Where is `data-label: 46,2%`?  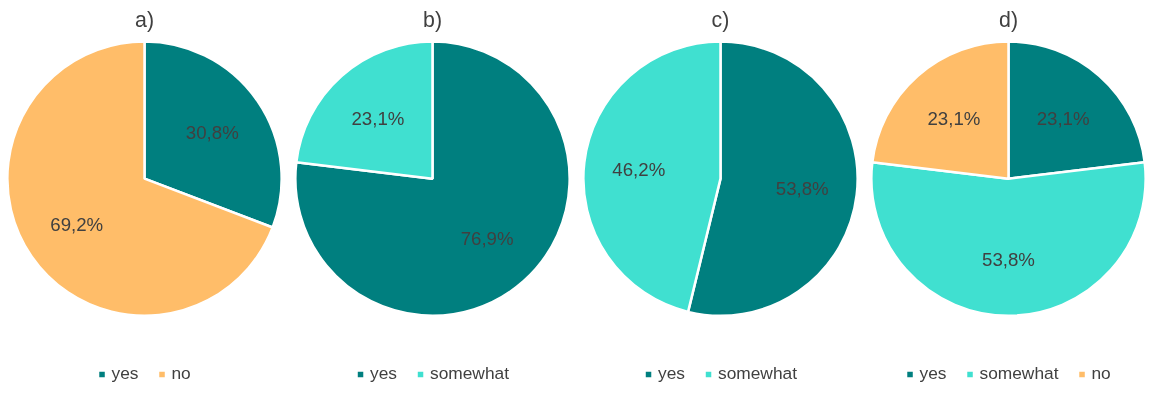 data-label: 46,2% is located at coordinates (639, 169).